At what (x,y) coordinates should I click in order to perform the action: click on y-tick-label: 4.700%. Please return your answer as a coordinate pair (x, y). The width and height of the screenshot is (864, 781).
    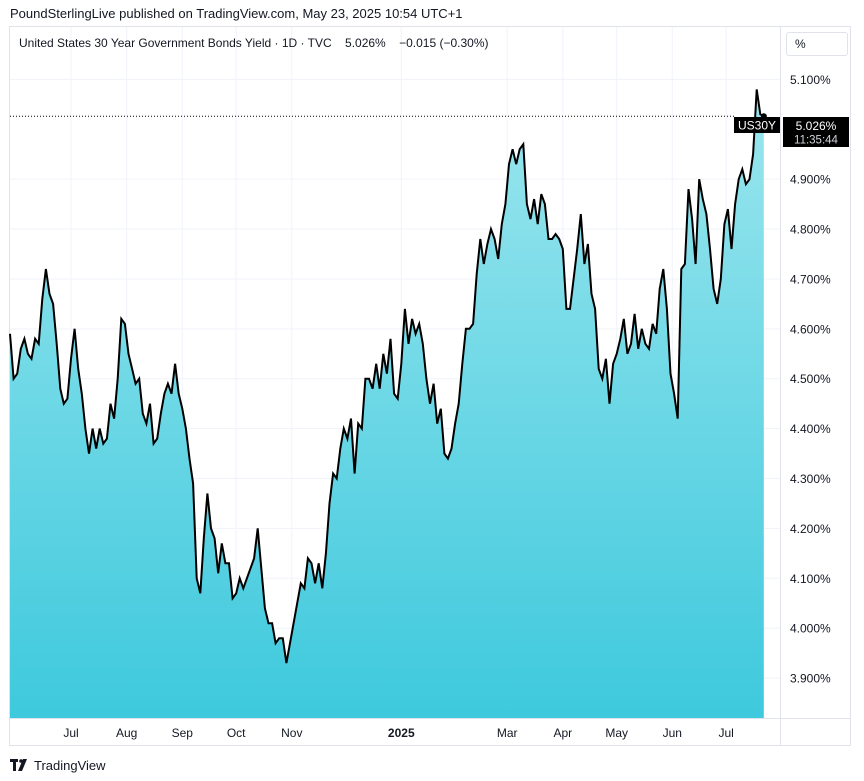
    Looking at the image, I should click on (810, 279).